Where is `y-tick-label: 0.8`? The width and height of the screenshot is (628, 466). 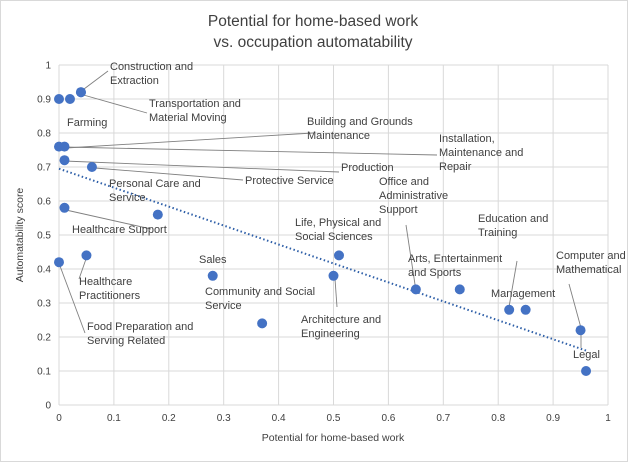 y-tick-label: 0.8 is located at coordinates (44, 134).